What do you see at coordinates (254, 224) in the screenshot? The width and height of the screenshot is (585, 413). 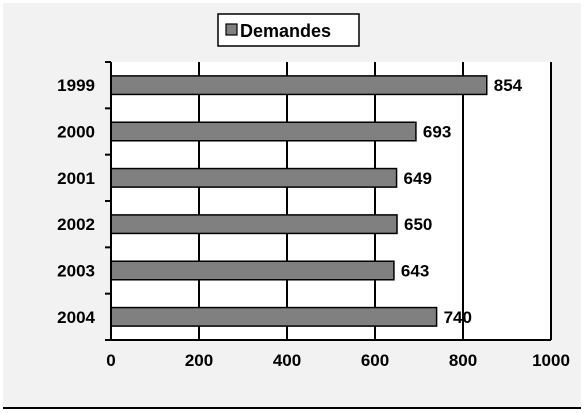 I see `bar-2002` at bounding box center [254, 224].